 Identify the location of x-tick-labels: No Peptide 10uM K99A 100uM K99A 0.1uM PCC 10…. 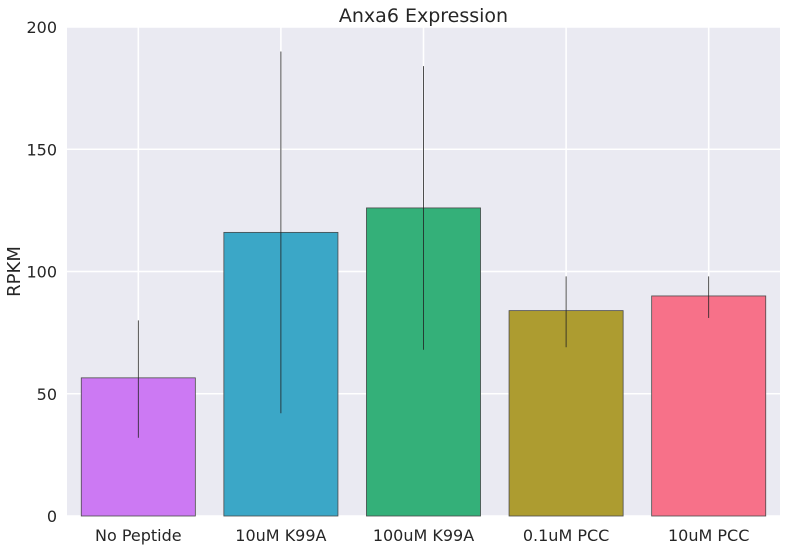
(422, 535).